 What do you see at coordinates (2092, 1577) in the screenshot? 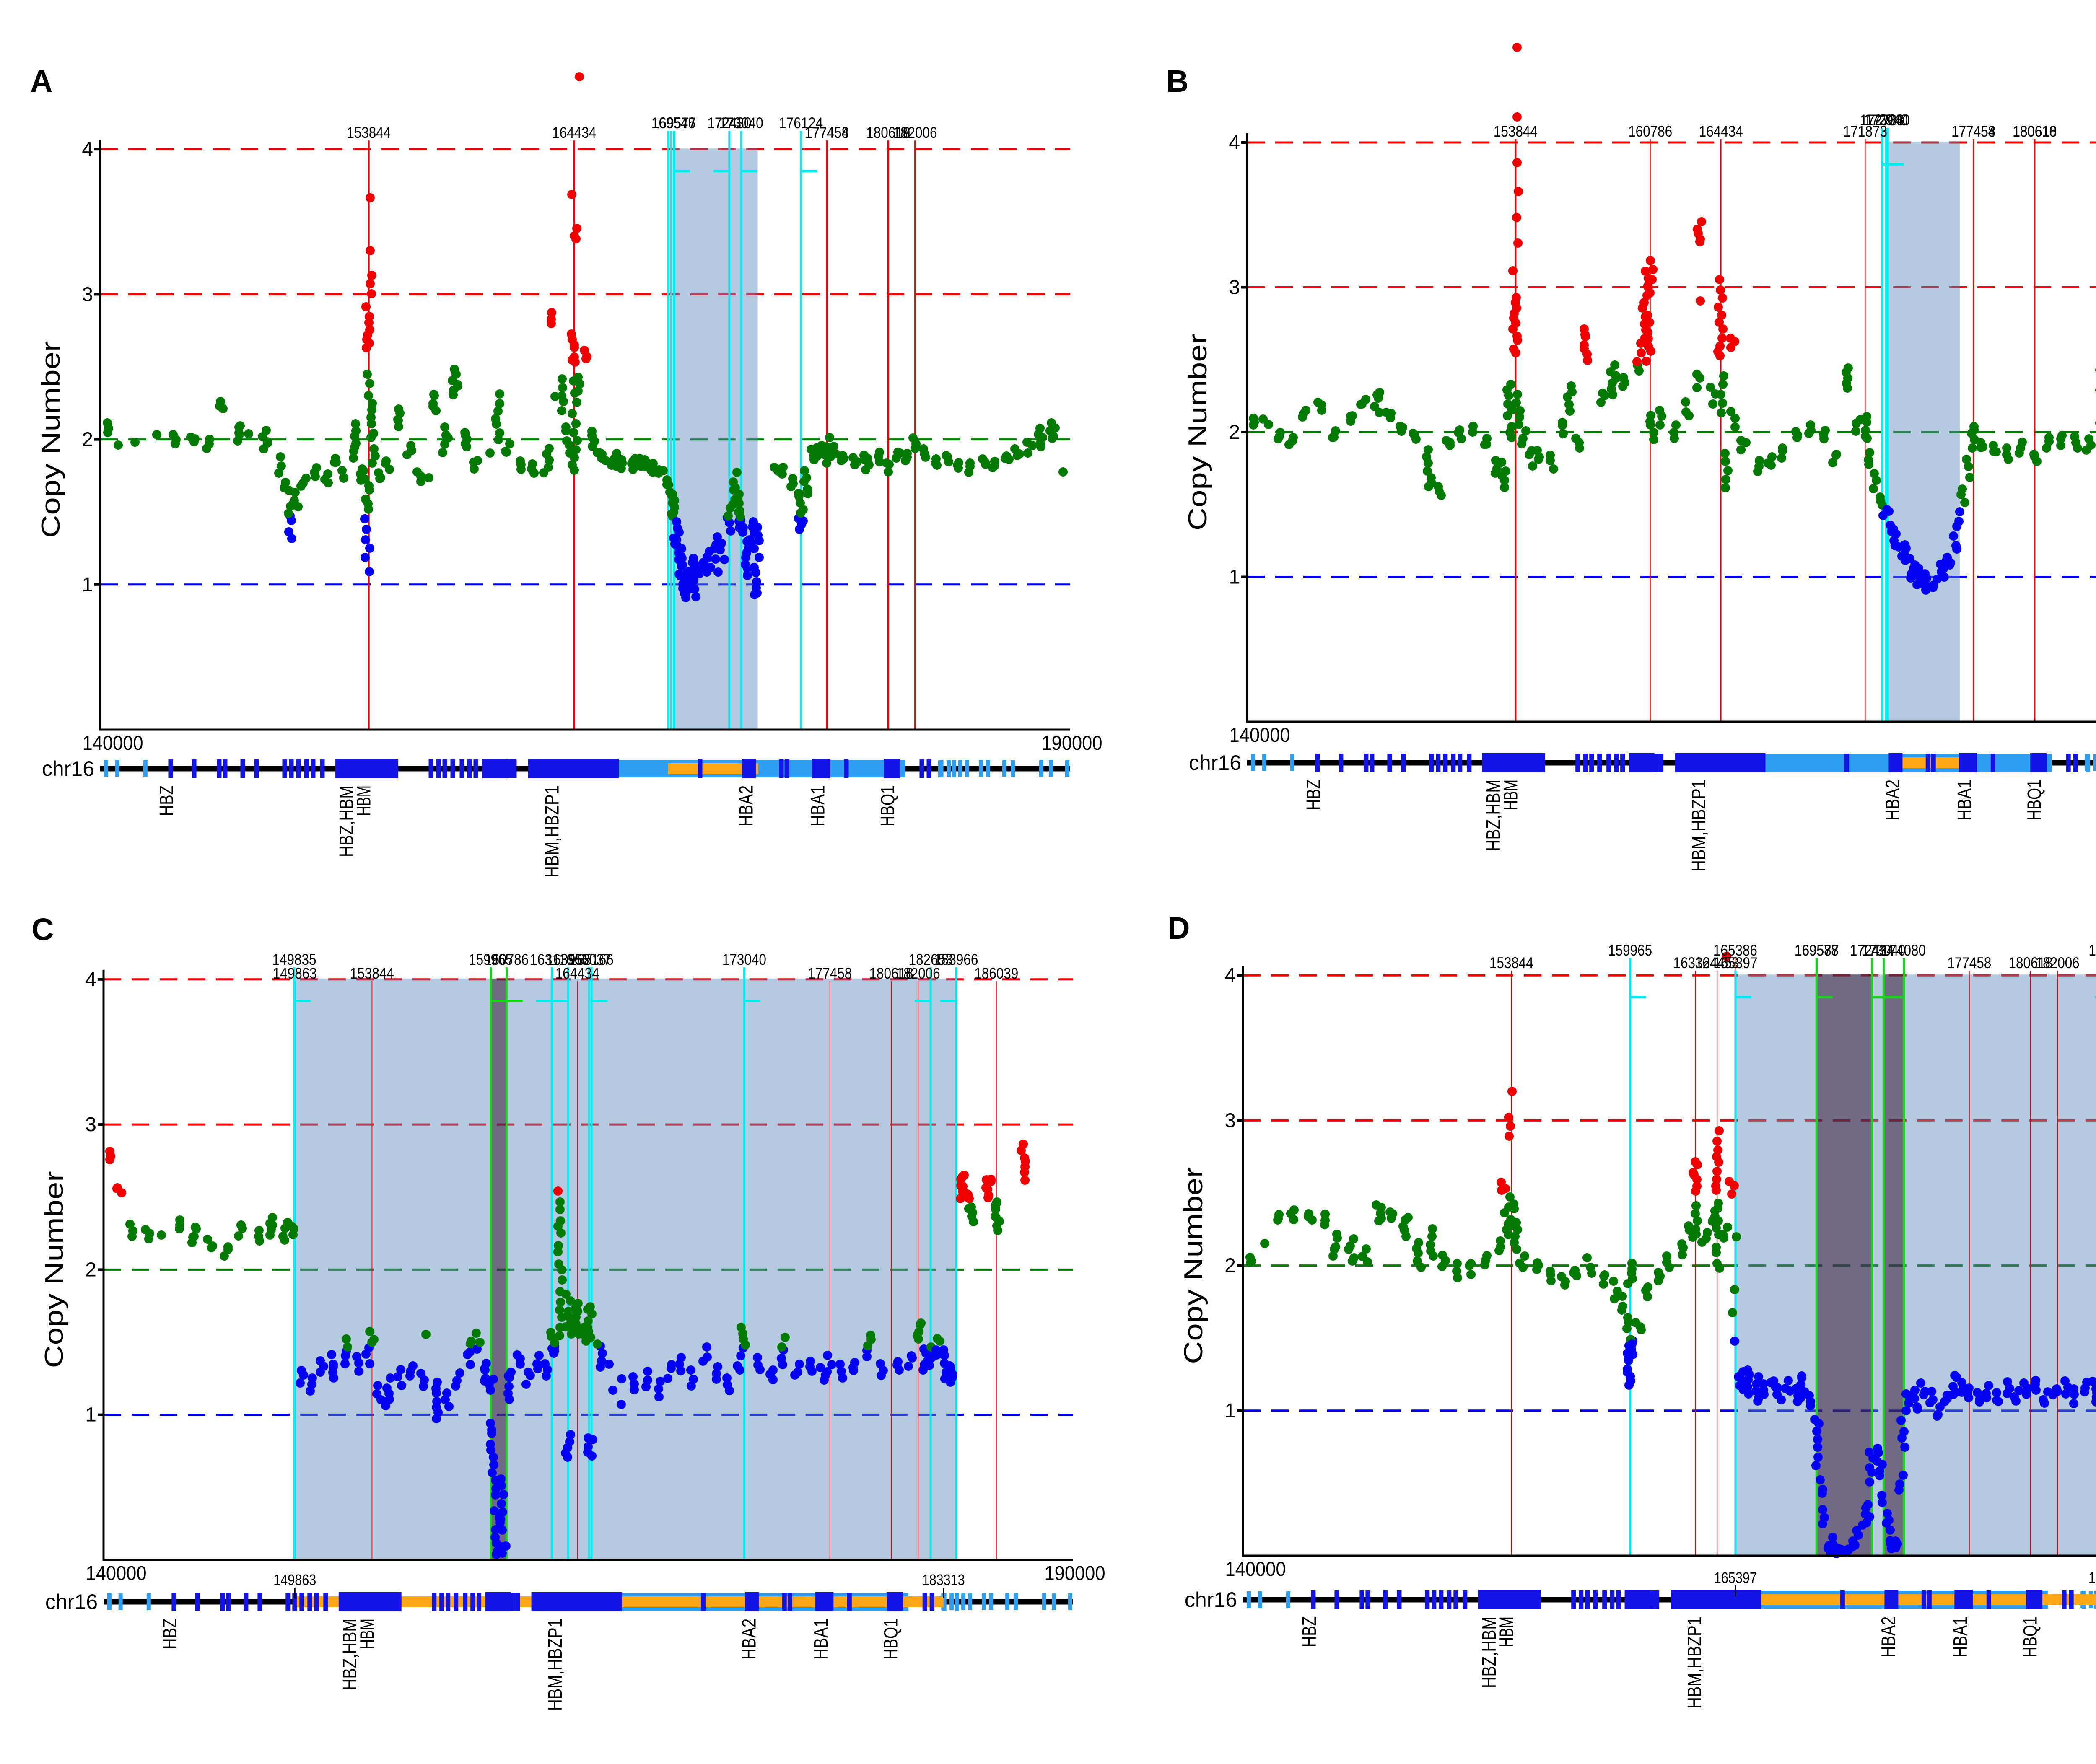
I see `svg-text: 184701` at bounding box center [2092, 1577].